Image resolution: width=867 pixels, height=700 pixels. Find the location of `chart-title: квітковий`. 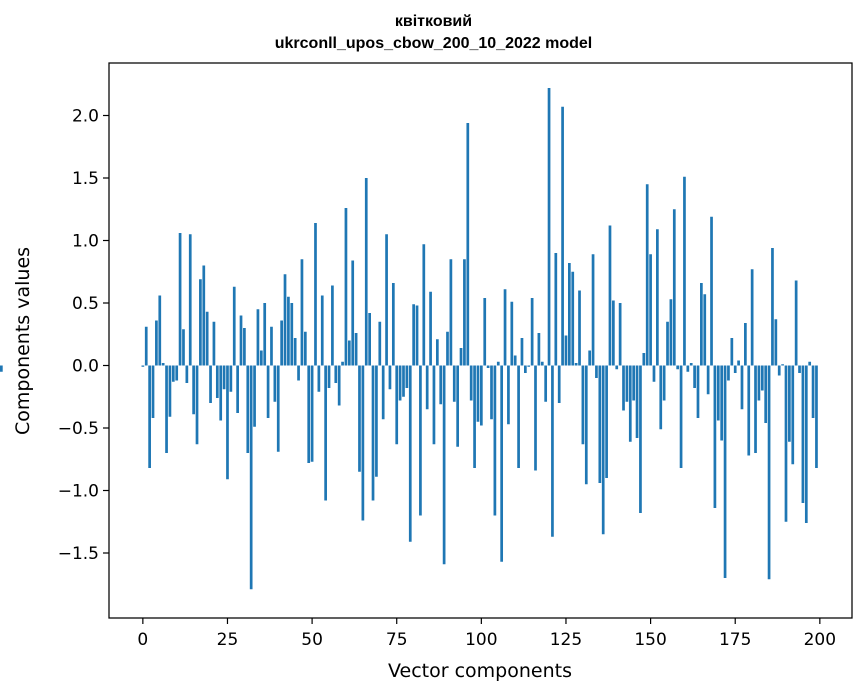

chart-title: квітковий is located at coordinates (433, 21).